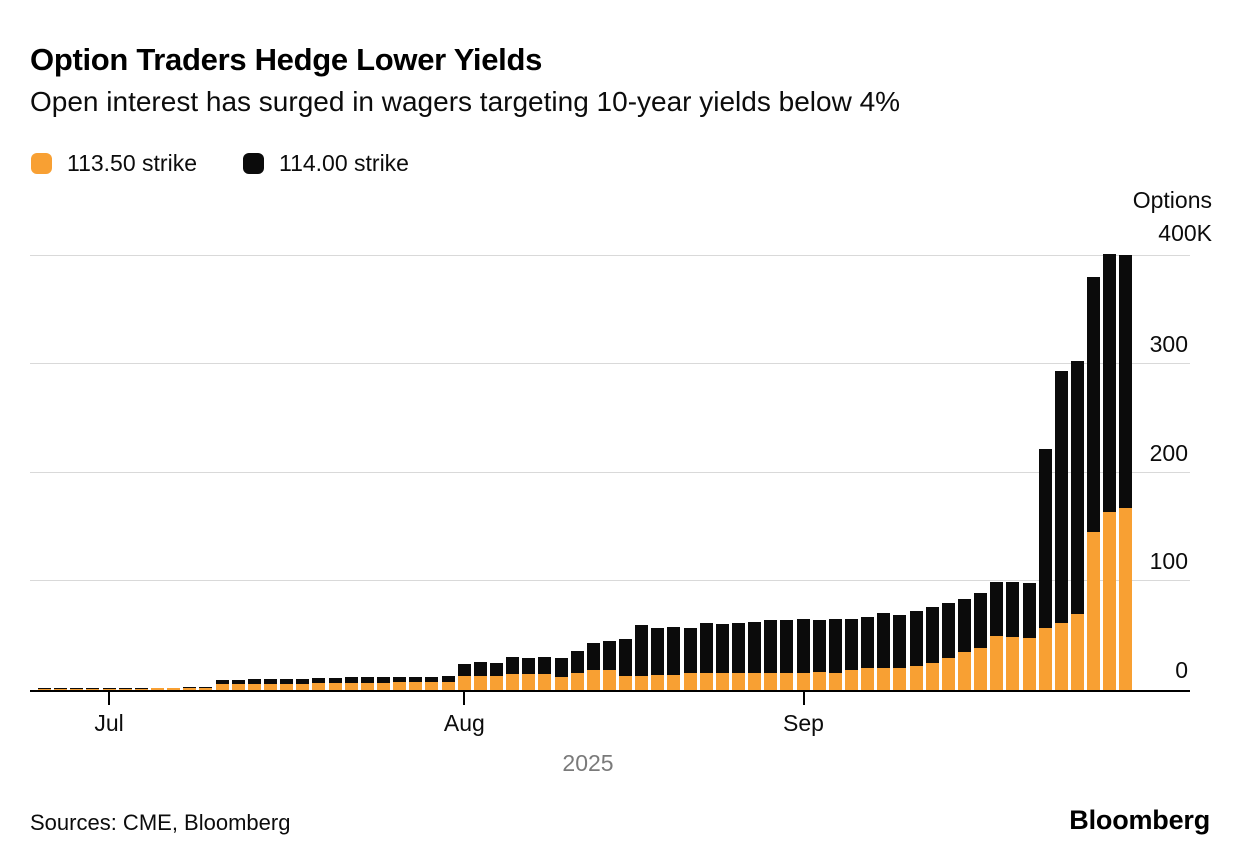 The image size is (1237, 868). What do you see at coordinates (464, 698) in the screenshot?
I see `month-tick` at bounding box center [464, 698].